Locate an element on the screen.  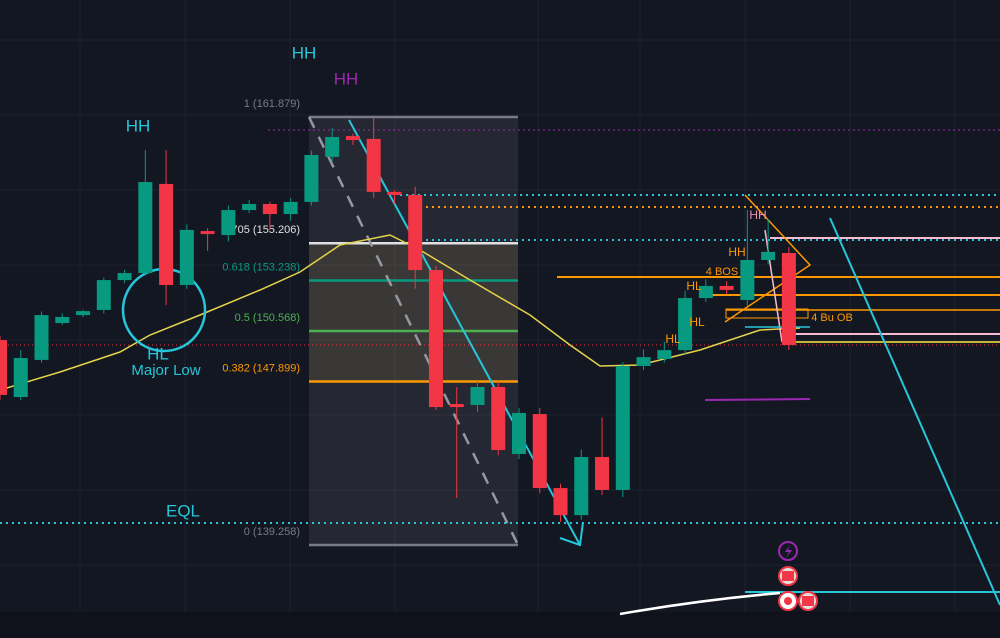
fib-label: 0.382 (147.899) is located at coordinates (261, 368).